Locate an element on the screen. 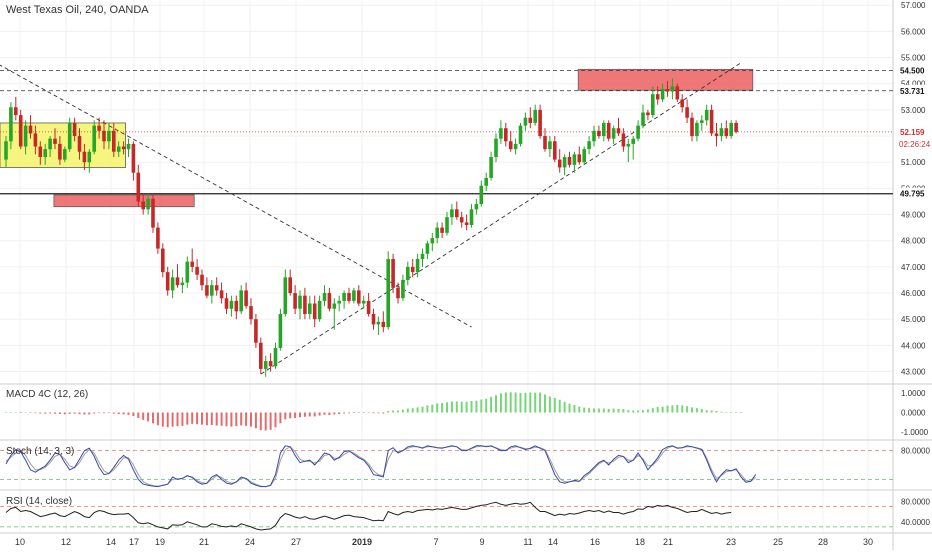 This screenshot has width=932, height=555. x-axis-tick: 11 is located at coordinates (527, 542).